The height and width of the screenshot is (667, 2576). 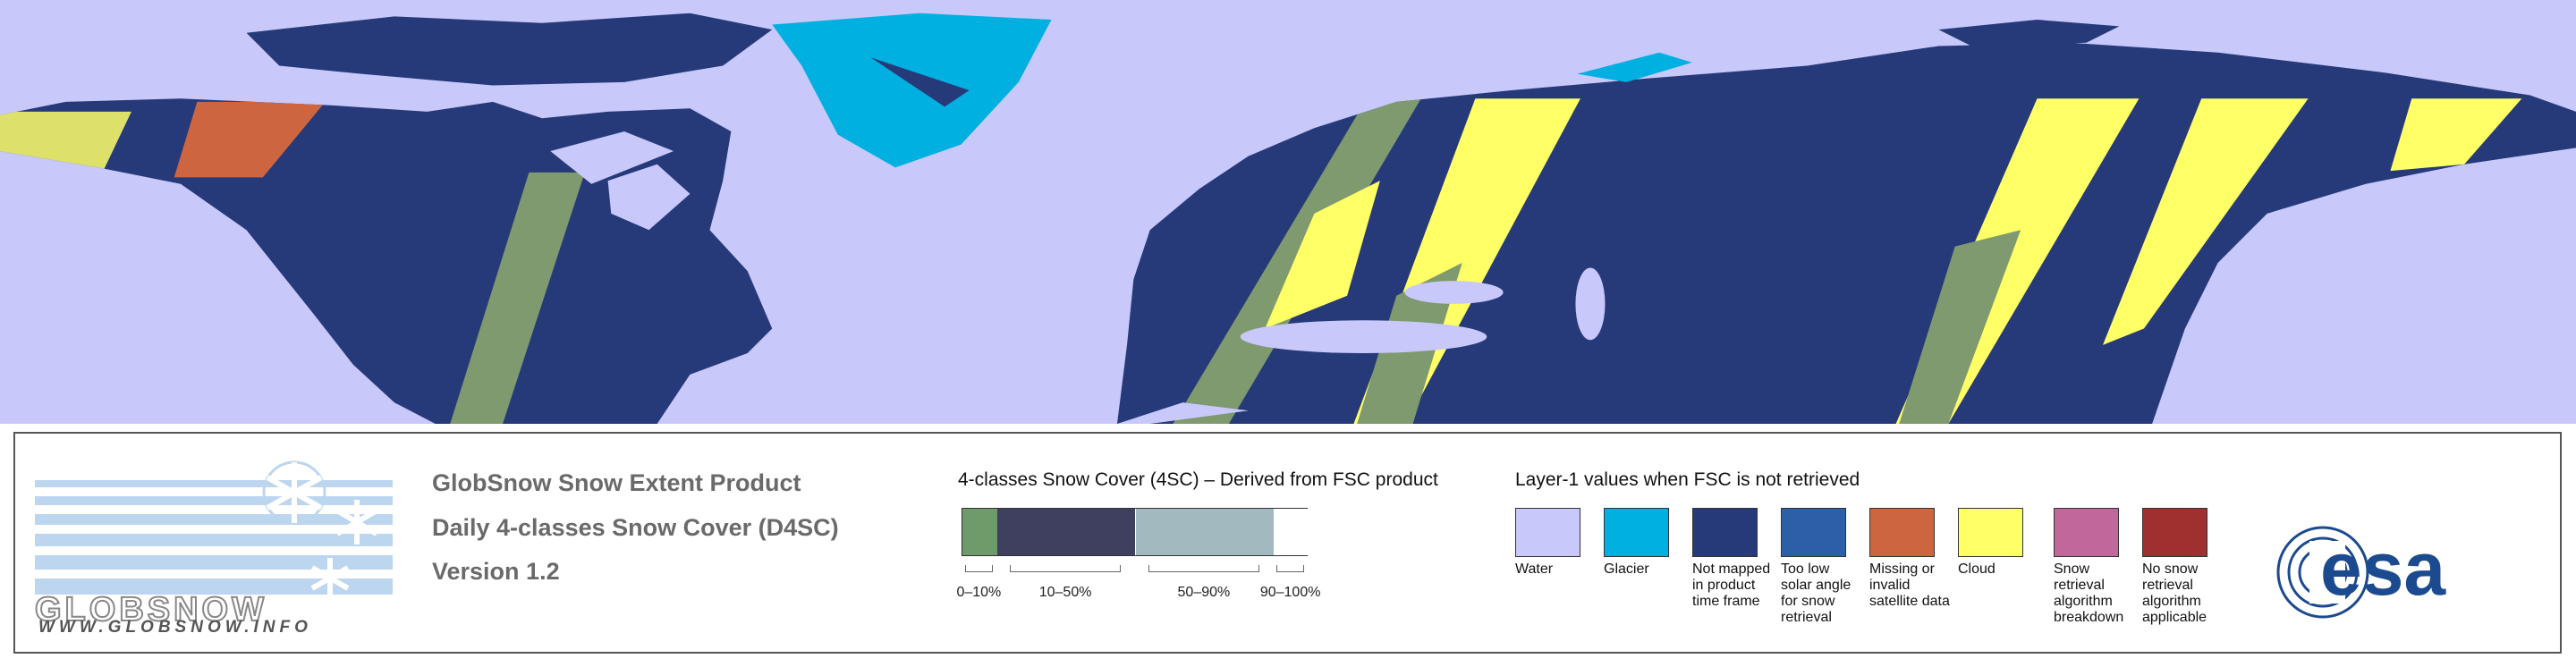 I want to click on layer1-item: Glacier, so click(x=1636, y=543).